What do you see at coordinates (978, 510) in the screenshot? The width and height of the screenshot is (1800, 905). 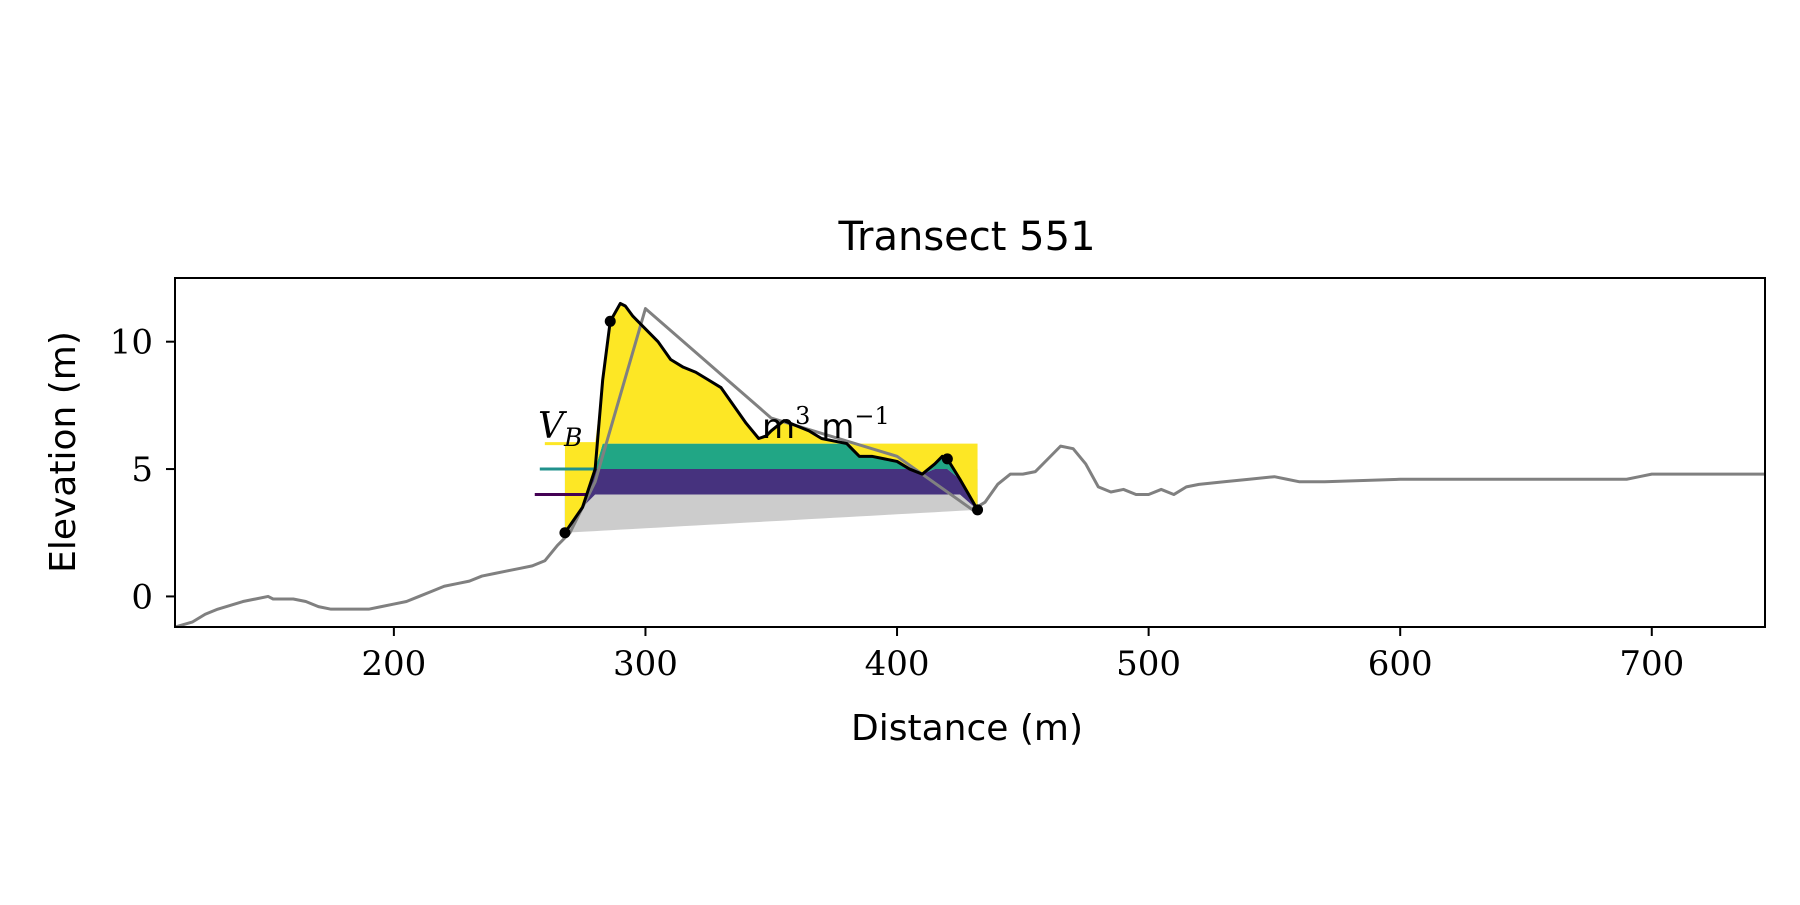 I see `end-point` at bounding box center [978, 510].